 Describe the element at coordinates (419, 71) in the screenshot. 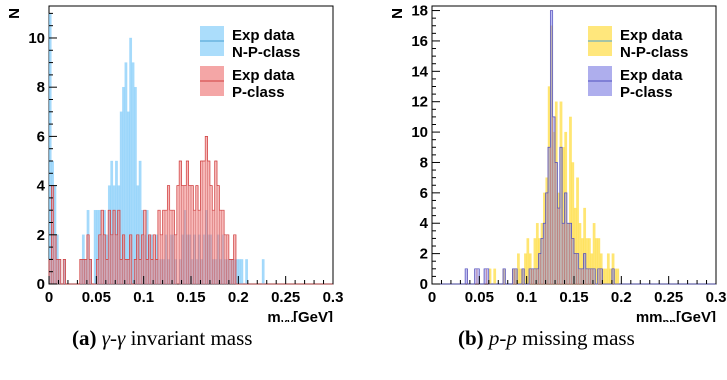

I see `y-tick-label: 14` at that location.